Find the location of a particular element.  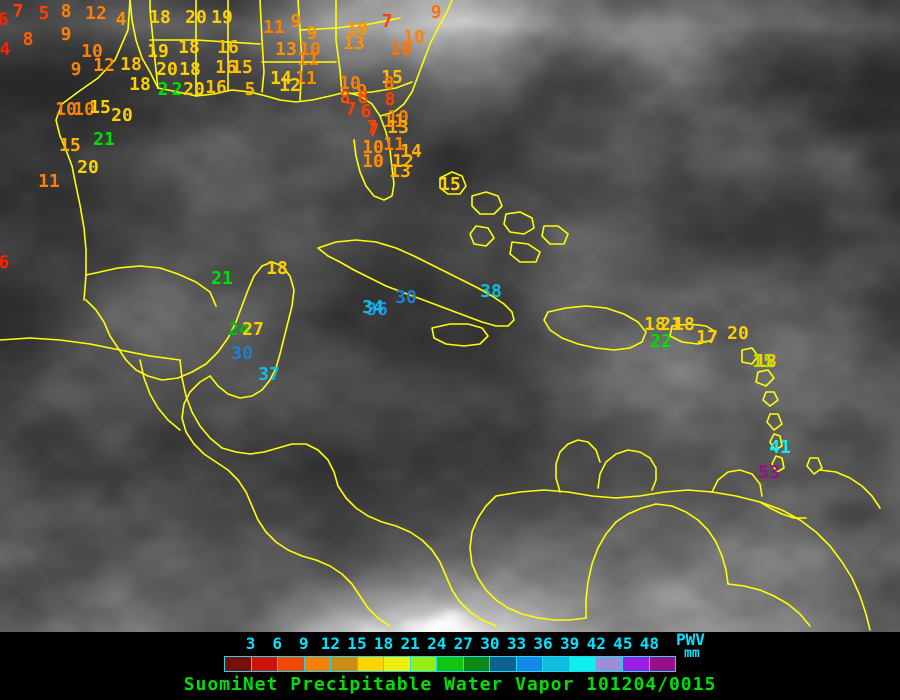

colorbar-tick-label: 15 is located at coordinates (357, 643).